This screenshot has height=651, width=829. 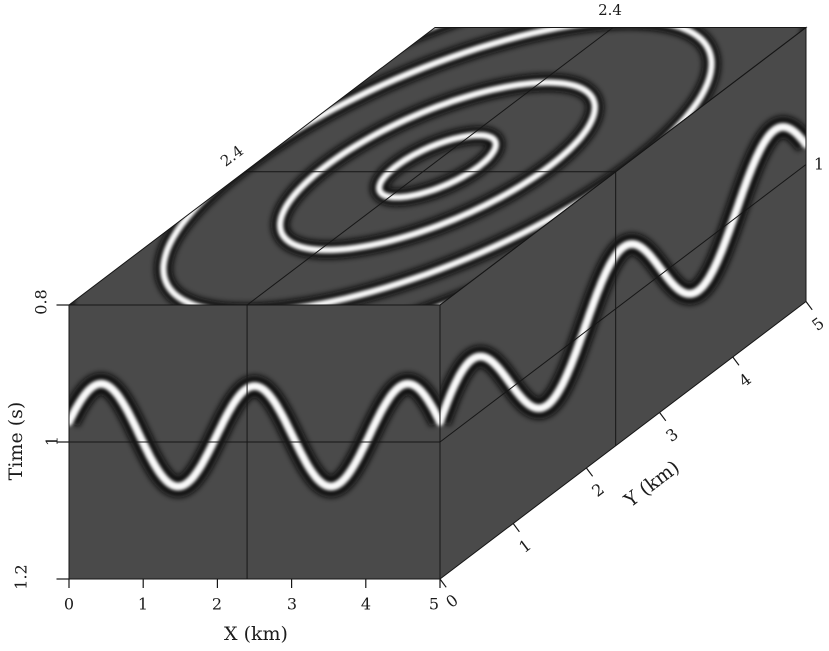 I want to click on front-reflector-core, so click(x=254, y=435).